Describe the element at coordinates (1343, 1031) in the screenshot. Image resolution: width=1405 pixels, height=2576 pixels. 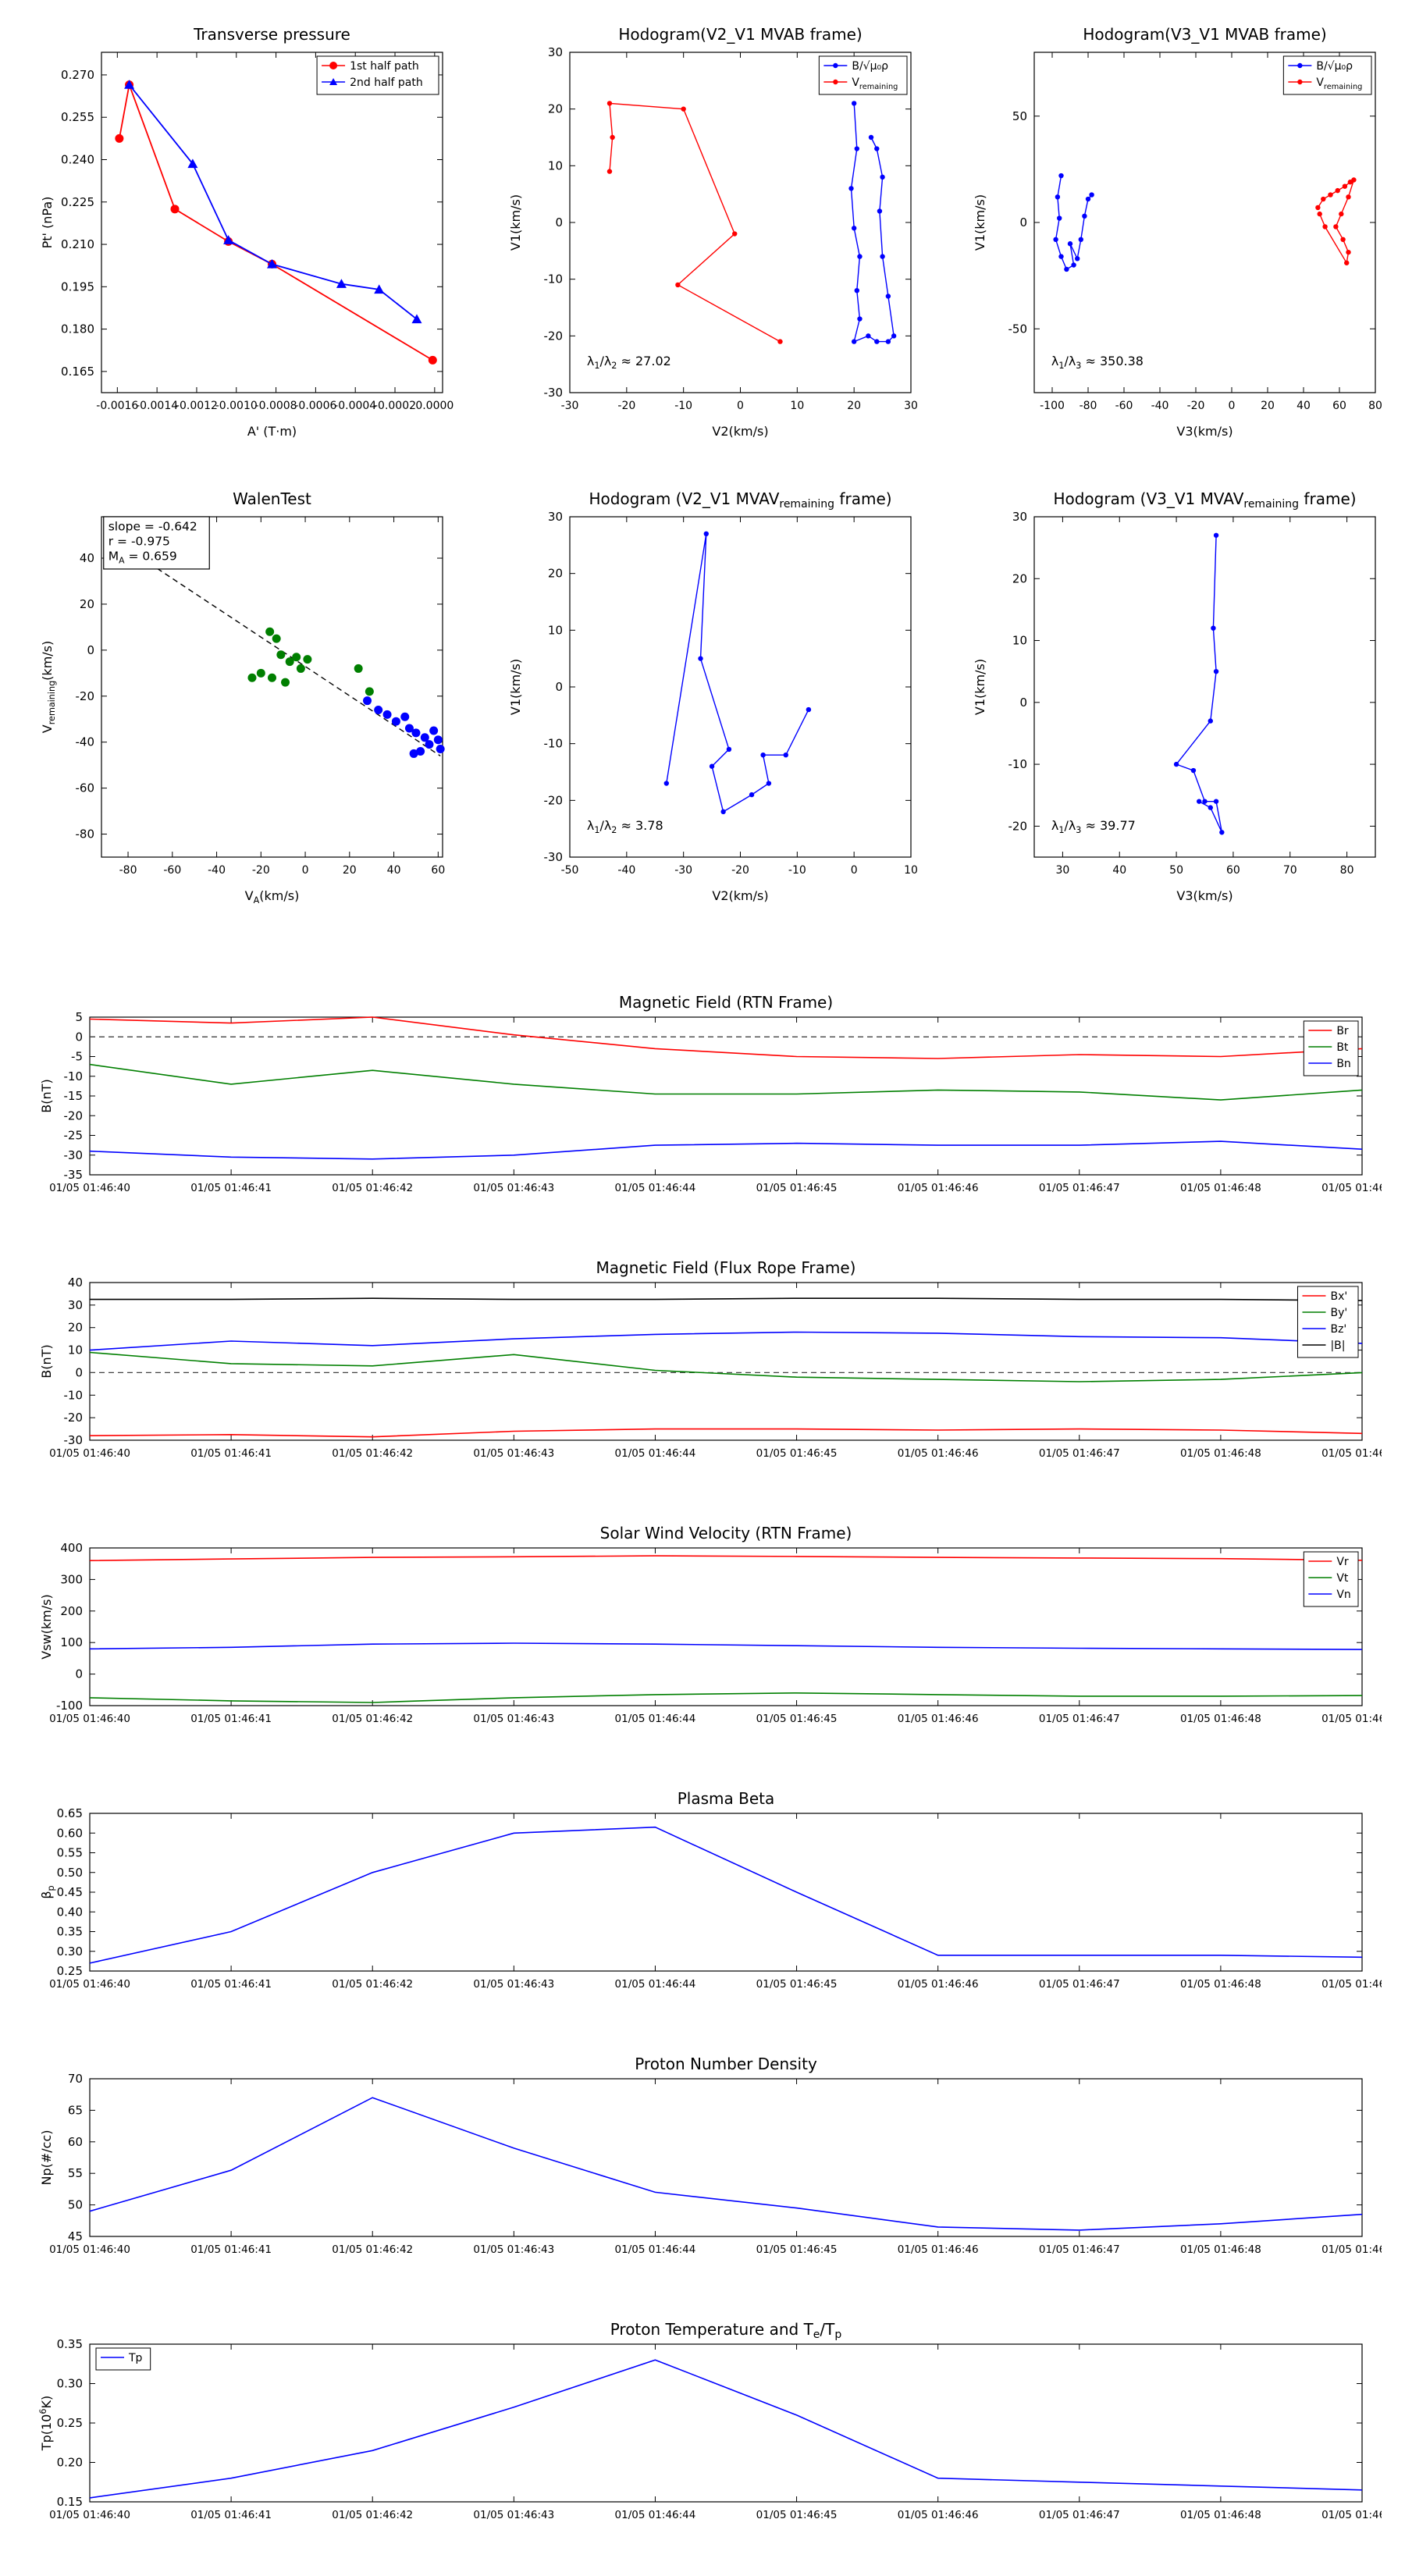
I see `svg-text: Br` at that location.